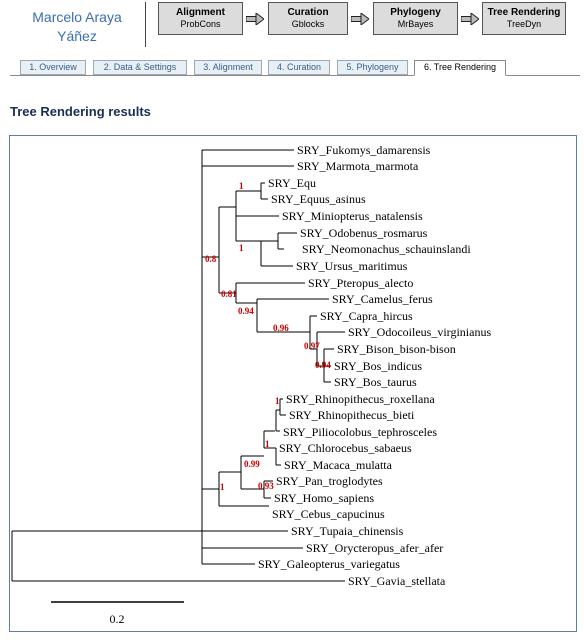 Image resolution: width=584 pixels, height=640 pixels. What do you see at coordinates (360, 432) in the screenshot?
I see `taxon-label: SRY_Piliocolobus_tephrosceles` at bounding box center [360, 432].